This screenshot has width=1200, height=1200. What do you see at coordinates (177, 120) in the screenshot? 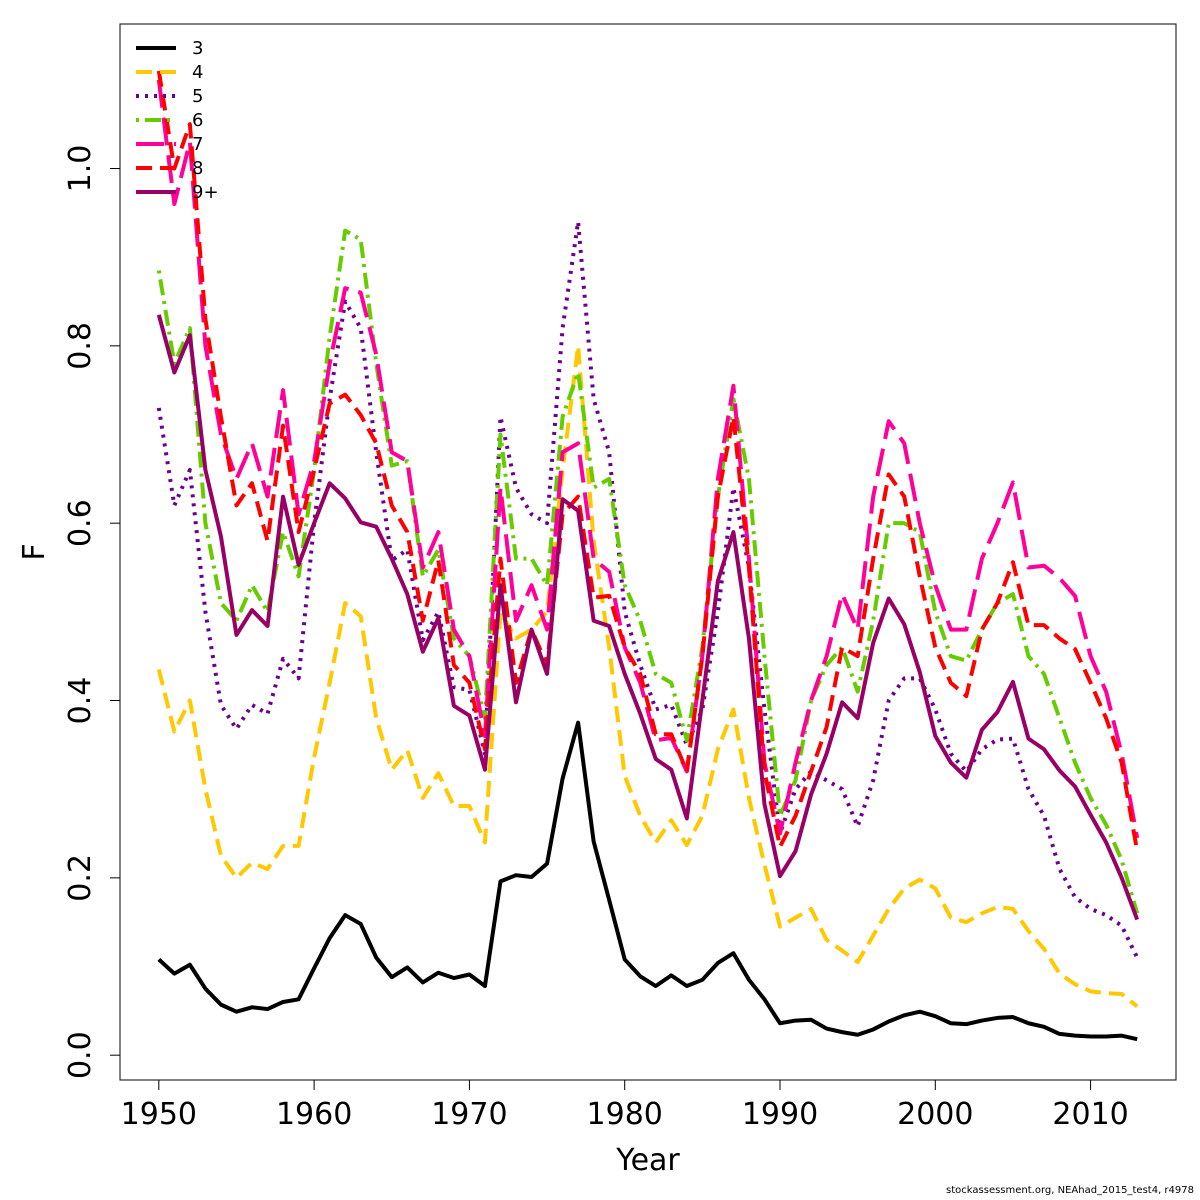
I see `legend: 3 4 5 6 7 8 9+` at bounding box center [177, 120].